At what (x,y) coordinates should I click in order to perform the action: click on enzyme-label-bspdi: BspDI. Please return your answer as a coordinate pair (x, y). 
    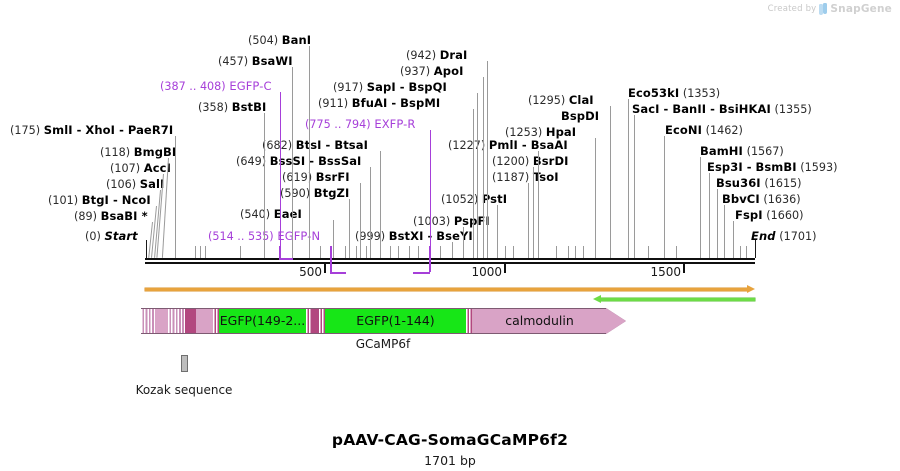
    Looking at the image, I should click on (580, 116).